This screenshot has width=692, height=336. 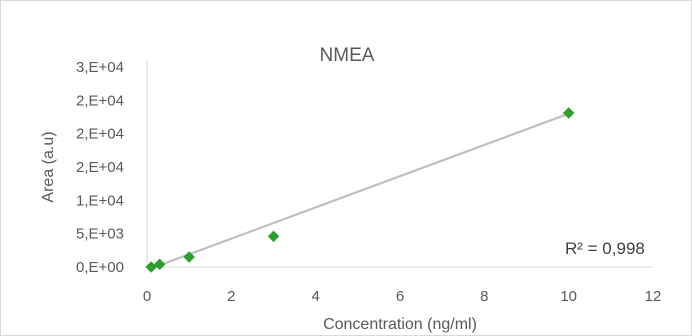 I want to click on y-tick-label: 5,E+03, so click(x=100, y=234).